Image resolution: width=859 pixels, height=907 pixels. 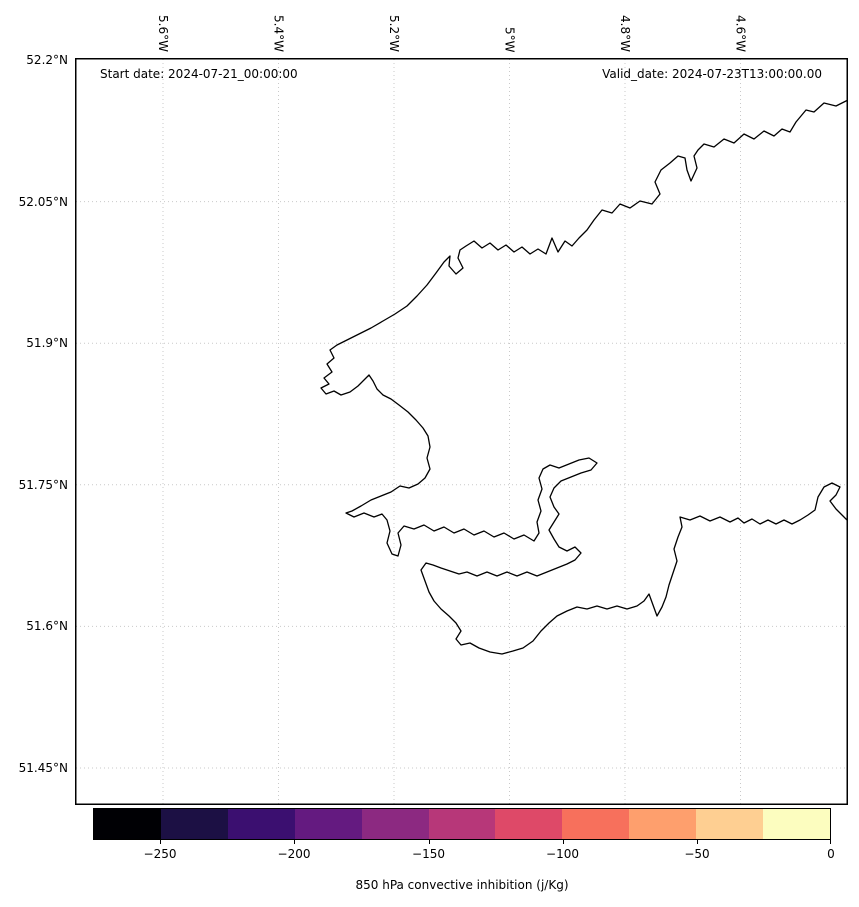 What do you see at coordinates (163, 33) in the screenshot?
I see `x-tick-label: 5.6°W` at bounding box center [163, 33].